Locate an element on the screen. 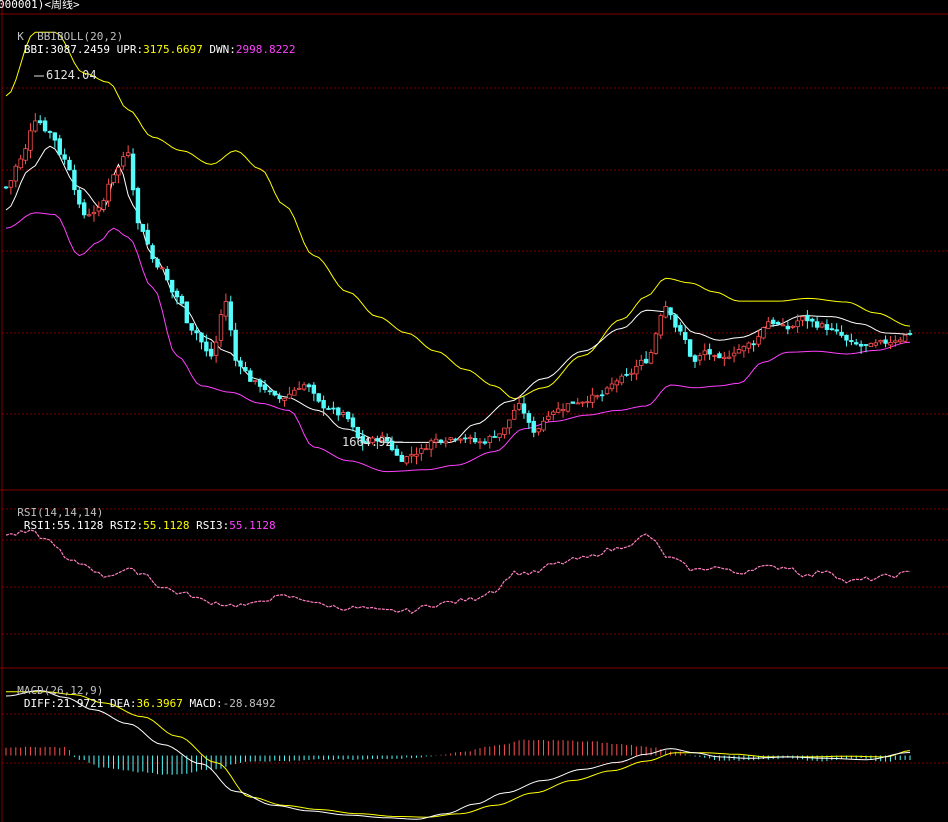 The image size is (948, 822). rsi-line is located at coordinates (458, 571).